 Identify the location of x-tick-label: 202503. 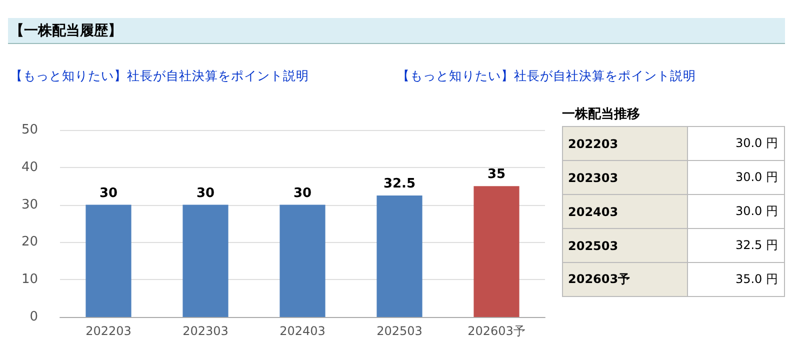
(399, 331).